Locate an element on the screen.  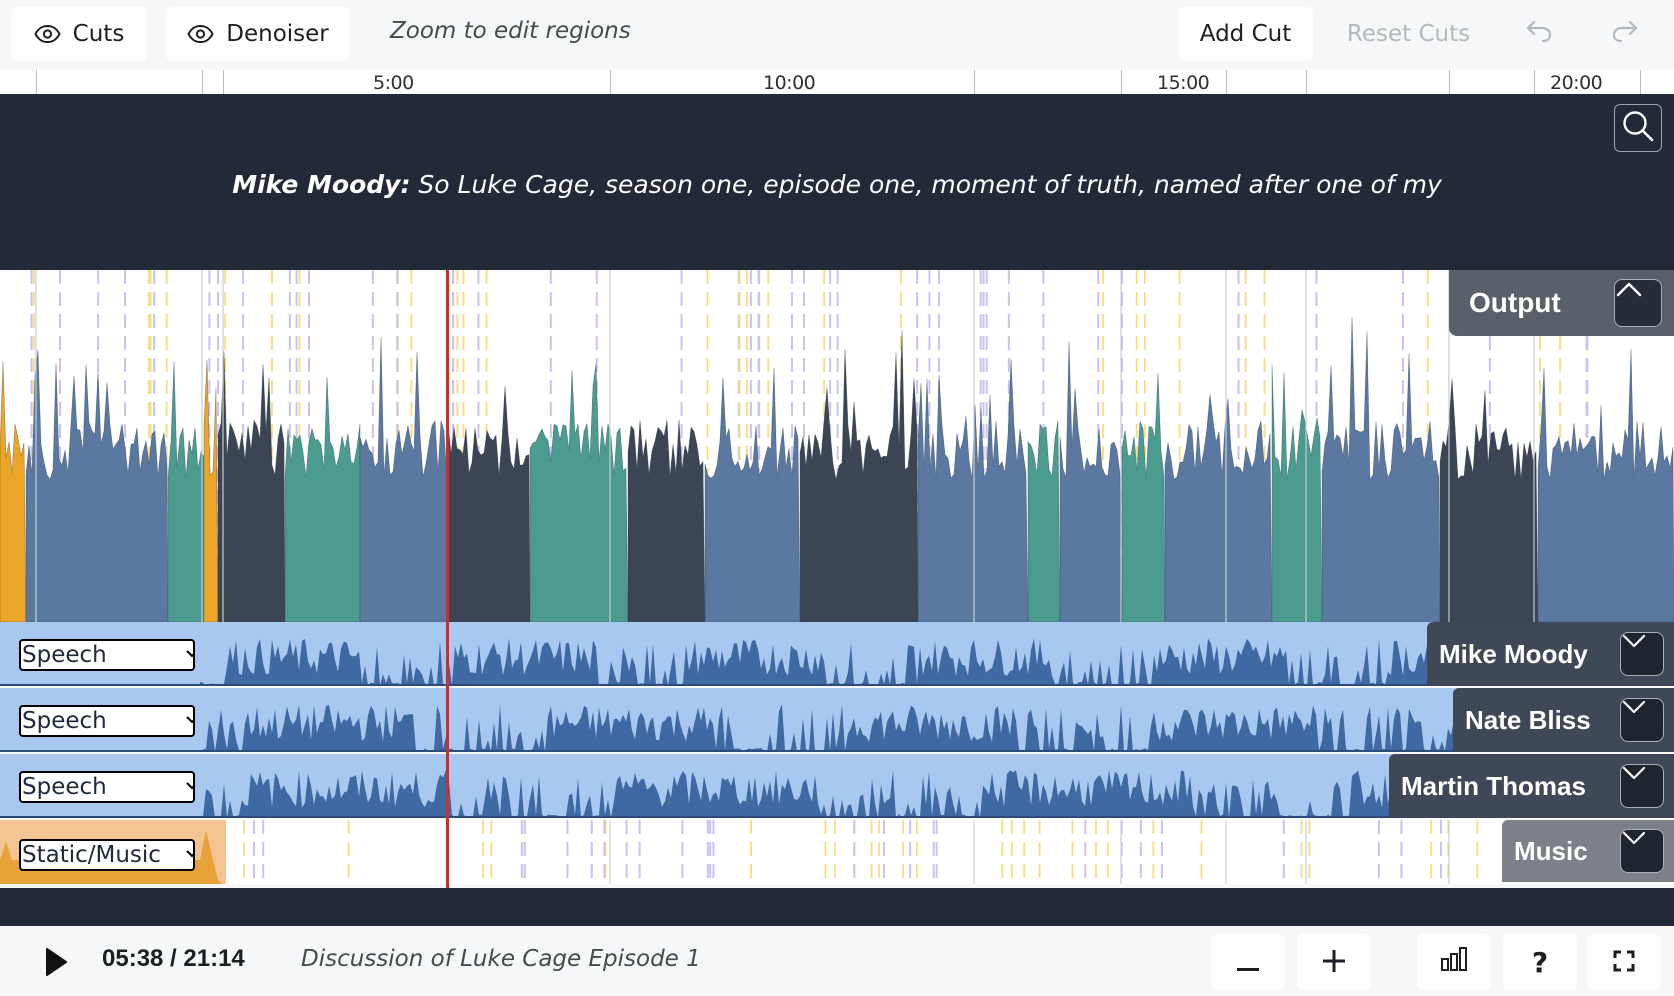
reset-cuts-button: Reset Cuts is located at coordinates (1408, 34).